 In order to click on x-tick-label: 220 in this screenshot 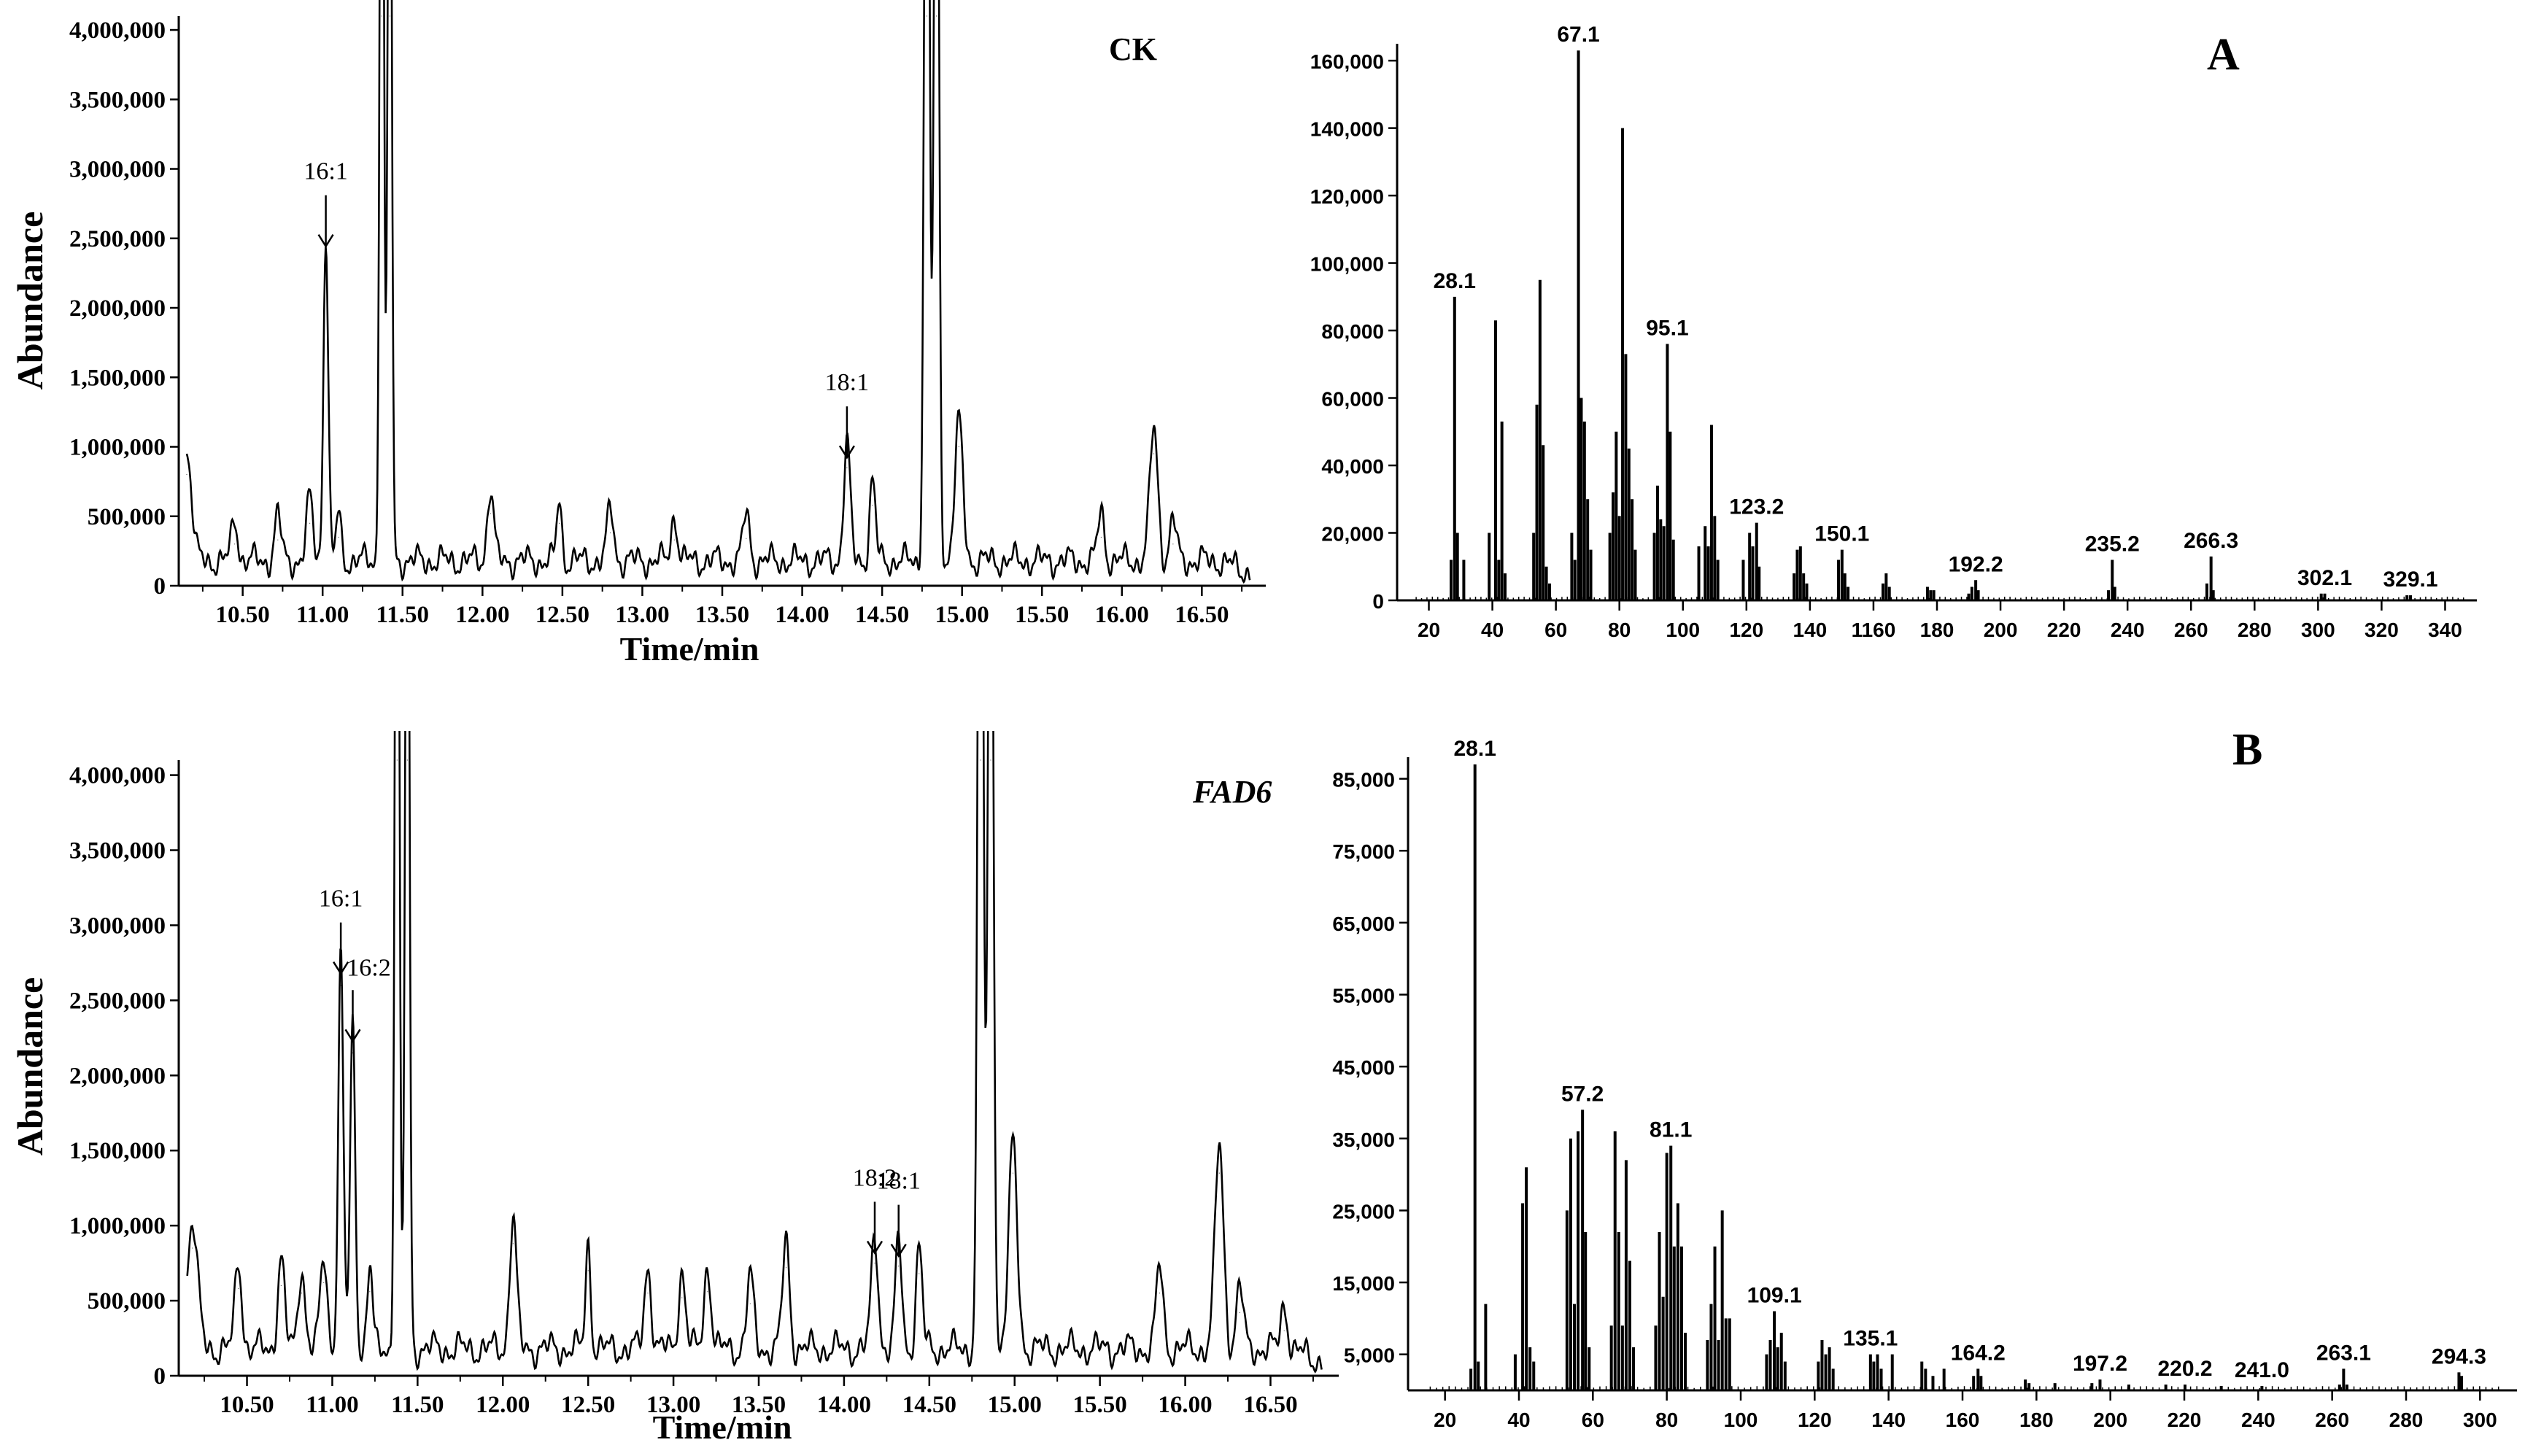, I will do `click(2185, 1420)`.